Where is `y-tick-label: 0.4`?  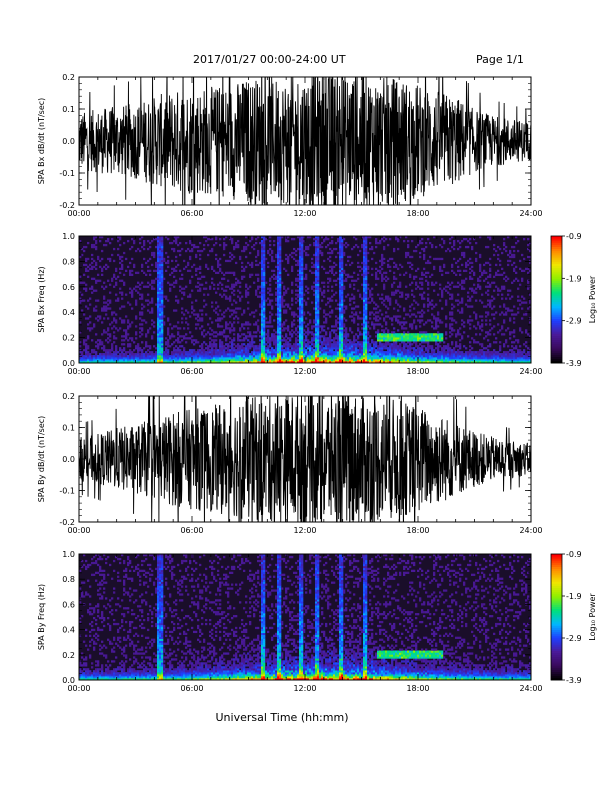 y-tick-label: 0.4 is located at coordinates (68, 630).